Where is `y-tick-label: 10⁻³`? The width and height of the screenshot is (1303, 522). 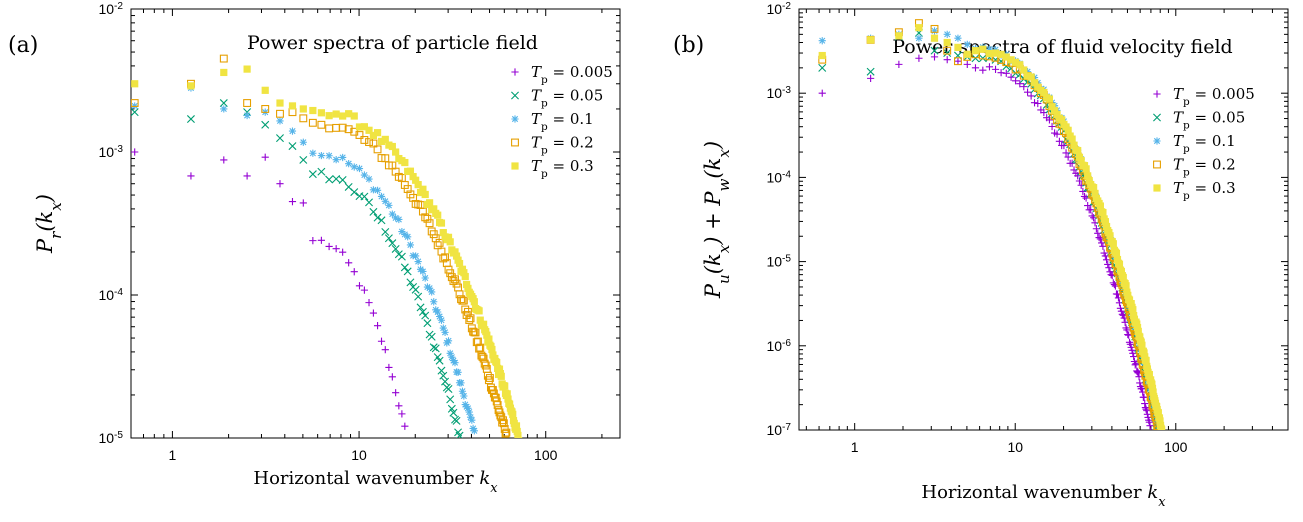
y-tick-label: 10⁻³ is located at coordinates (110, 152).